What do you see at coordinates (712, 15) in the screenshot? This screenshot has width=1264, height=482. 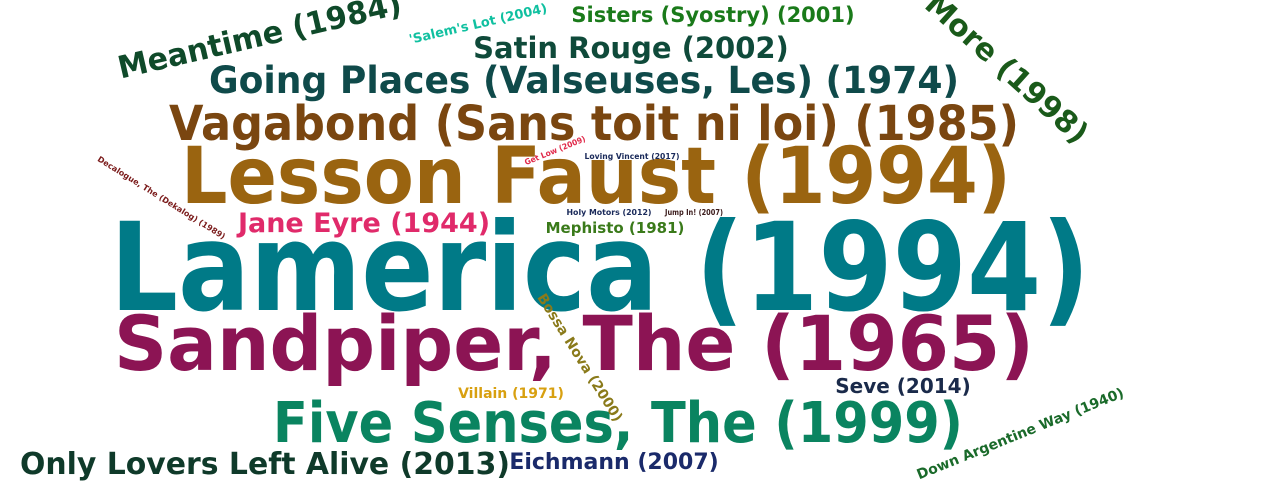 I see `word-12: Sisters (Syostry) (2001)` at bounding box center [712, 15].